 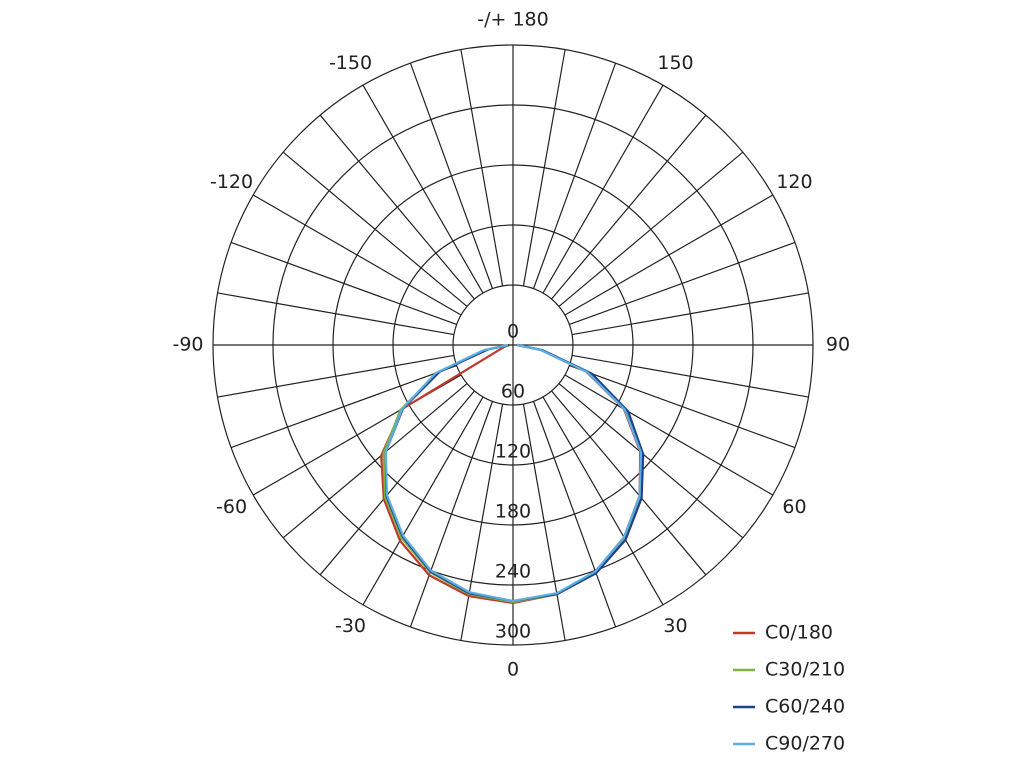 What do you see at coordinates (513, 473) in the screenshot?
I see `series-curve` at bounding box center [513, 473].